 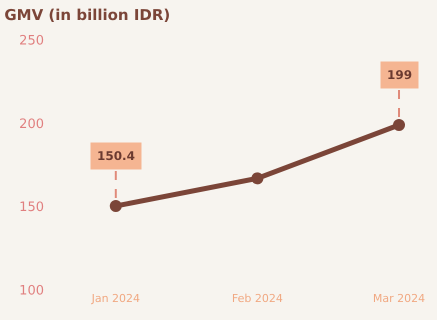 What do you see at coordinates (399, 75) in the screenshot?
I see `data-label: 199` at bounding box center [399, 75].